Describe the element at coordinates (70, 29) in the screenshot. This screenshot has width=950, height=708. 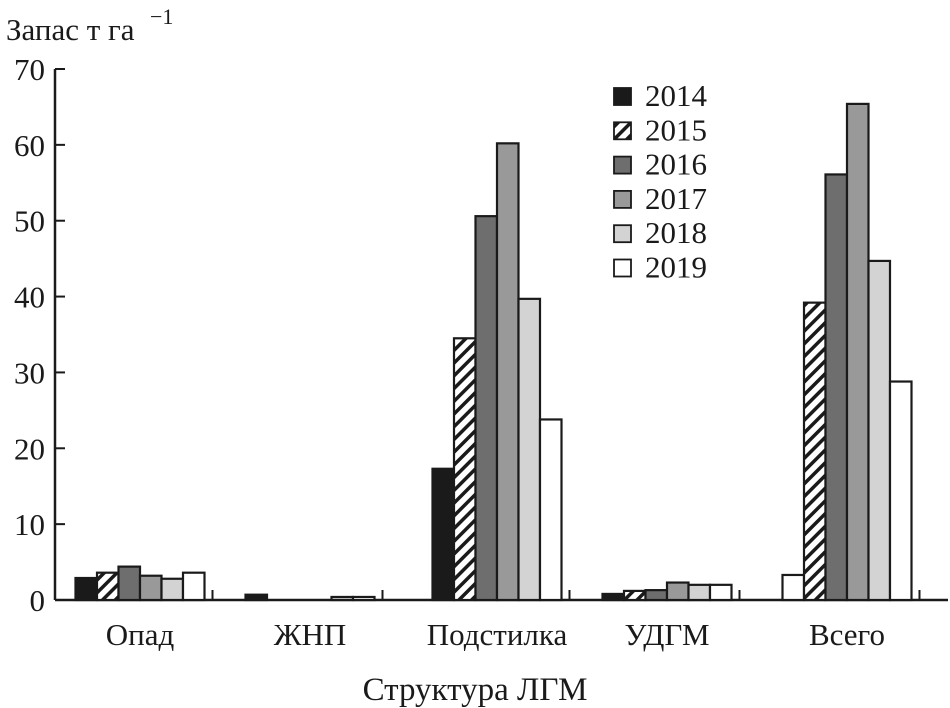
I see `y-axis-label: Запас т га` at that location.